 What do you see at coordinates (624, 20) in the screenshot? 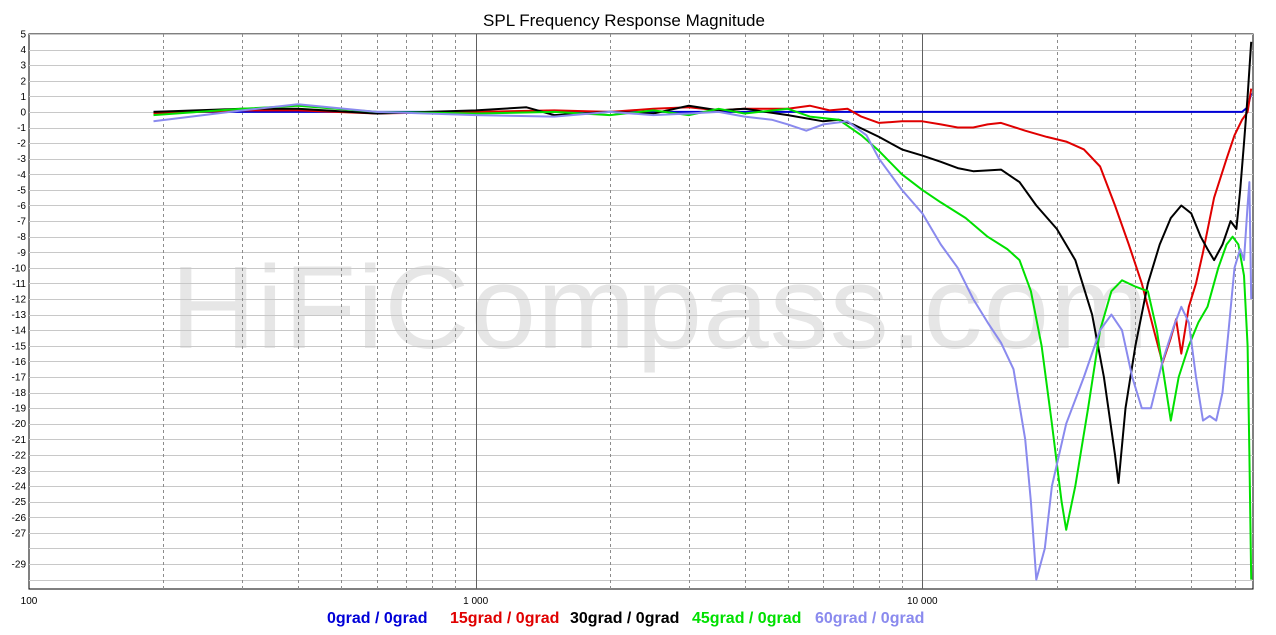
I see `chart-title: SPL Frequency Response Magnitude` at bounding box center [624, 20].